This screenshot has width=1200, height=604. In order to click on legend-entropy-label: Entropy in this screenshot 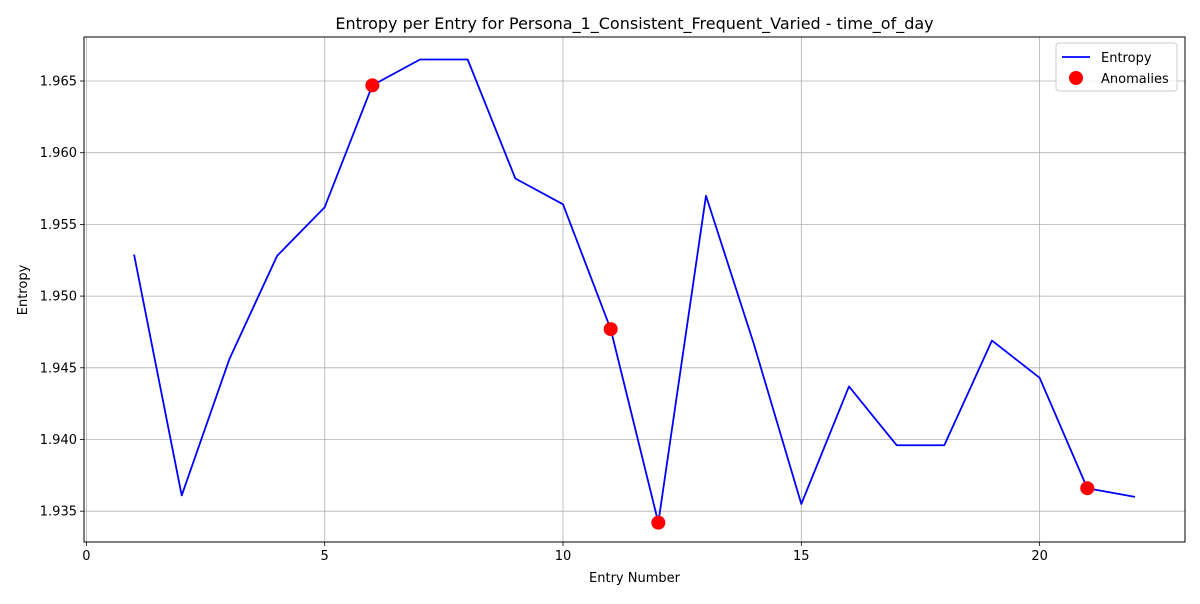, I will do `click(1126, 58)`.